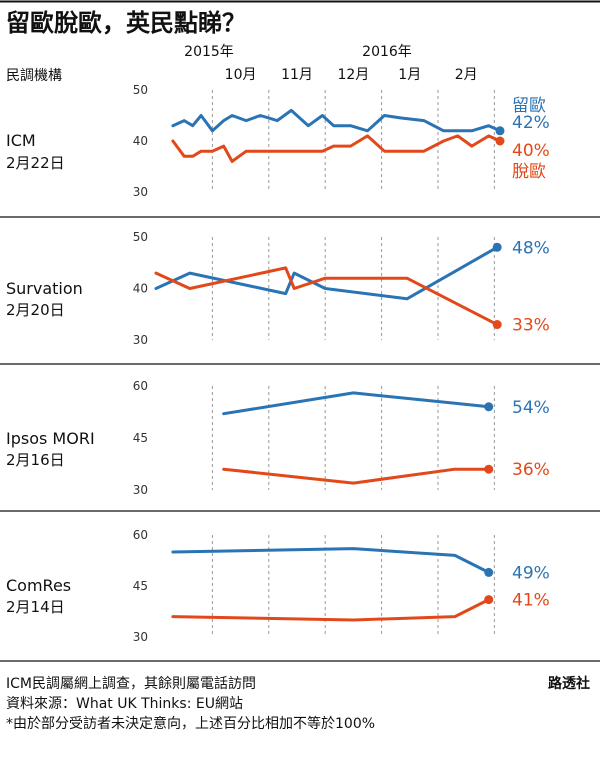  I want to click on legend-leave-label: 脫歐, so click(529, 172).